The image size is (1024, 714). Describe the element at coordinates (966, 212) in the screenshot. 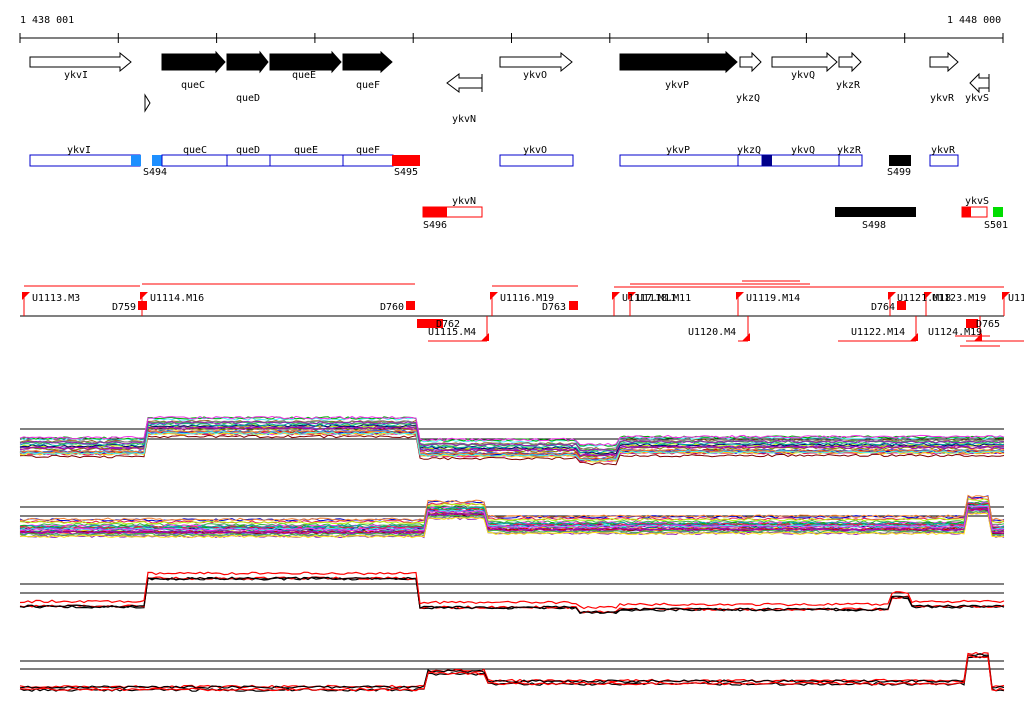

I see `segment-red-marker` at that location.